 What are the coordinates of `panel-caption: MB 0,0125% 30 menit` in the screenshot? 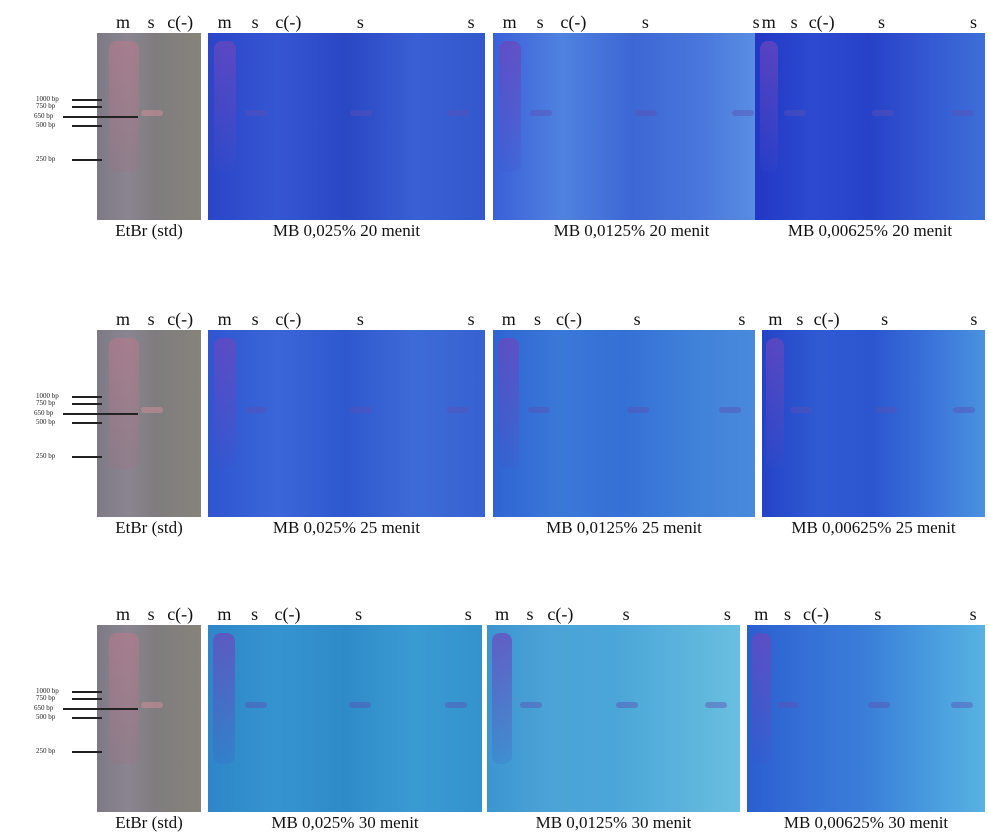 It's located at (613, 822).